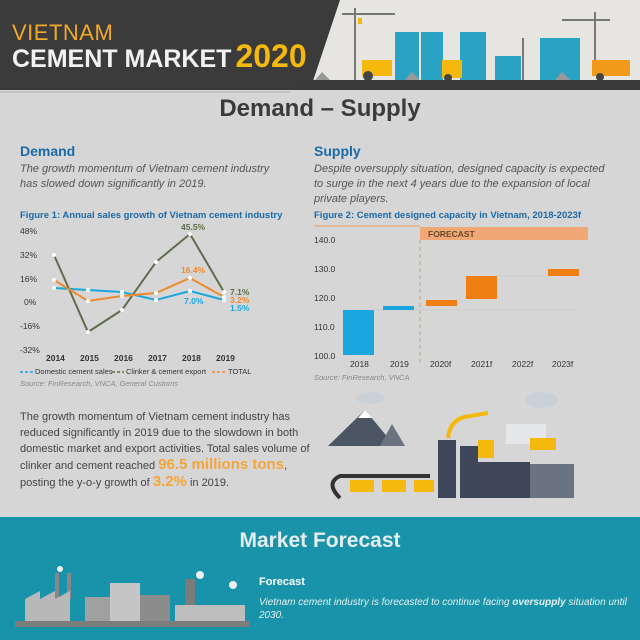  Describe the element at coordinates (29, 279) in the screenshot. I see `y-tick: 16%` at that location.